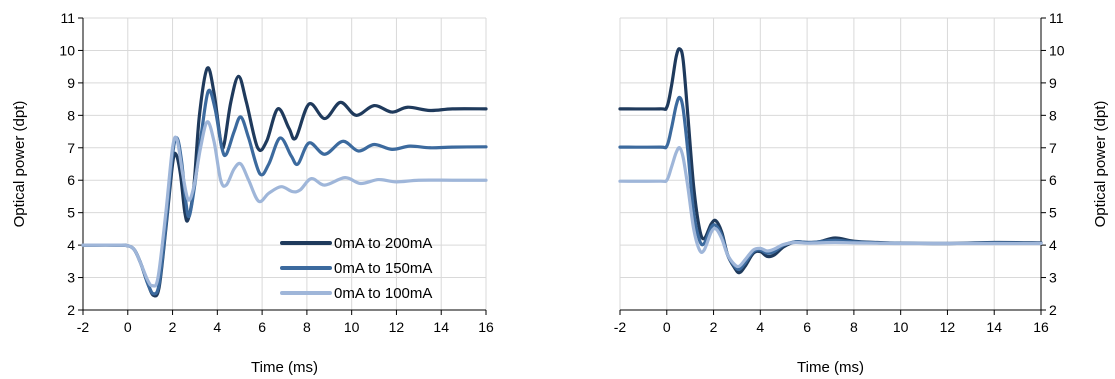 The image size is (1115, 379). Describe the element at coordinates (19, 164) in the screenshot. I see `left-y-axis-label: Optical power (dpt)` at that location.